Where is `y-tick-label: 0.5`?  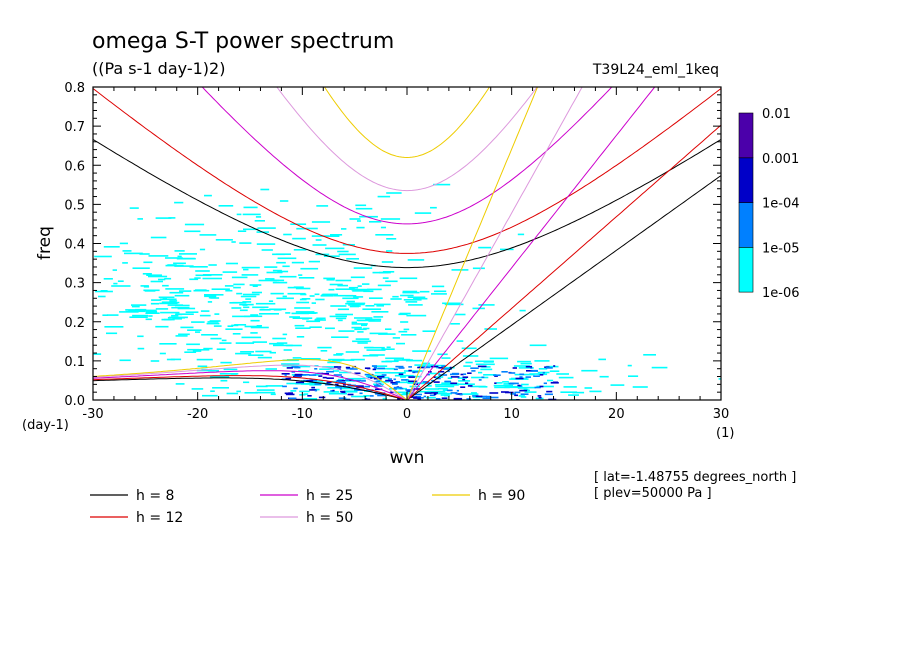 y-tick-label: 0.5 is located at coordinates (74, 205).